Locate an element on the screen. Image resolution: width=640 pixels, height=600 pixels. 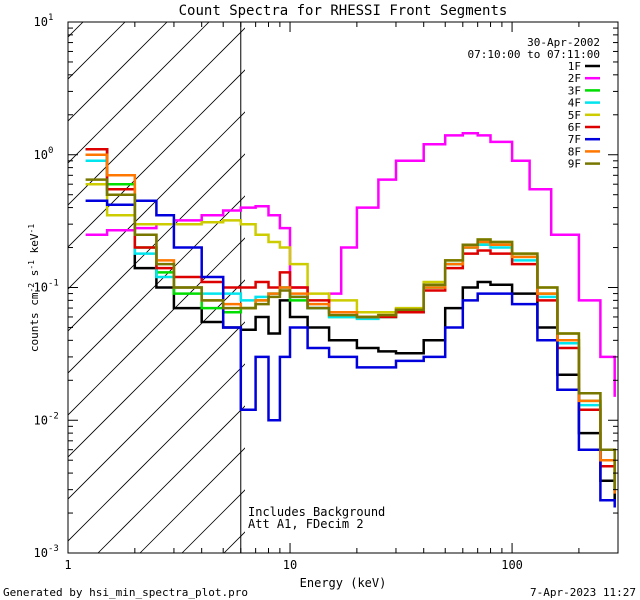
y-axis-label-part: s is located at coordinates (34, 276).